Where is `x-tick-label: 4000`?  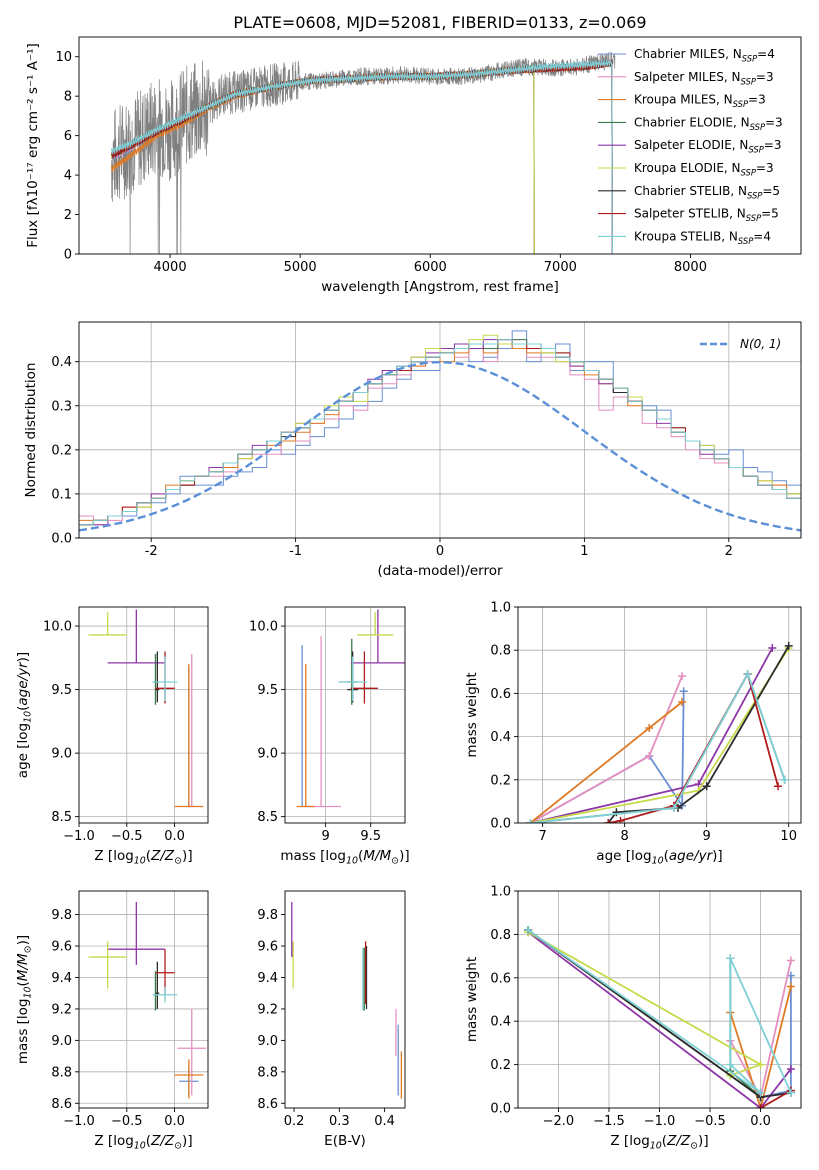
x-tick-label: 4000 is located at coordinates (170, 267).